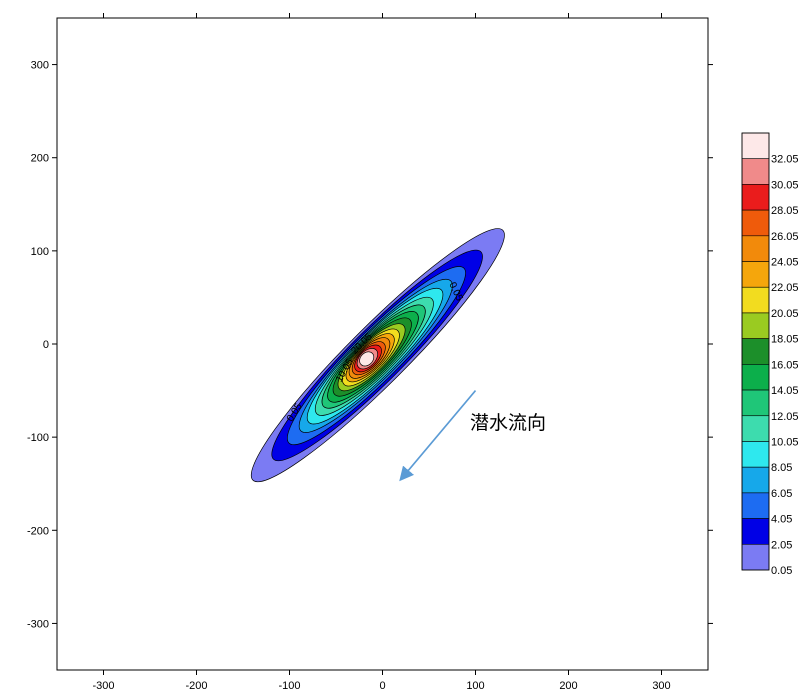 The image size is (811, 695). Describe the element at coordinates (781, 468) in the screenshot. I see `legend-label: 8.05` at that location.